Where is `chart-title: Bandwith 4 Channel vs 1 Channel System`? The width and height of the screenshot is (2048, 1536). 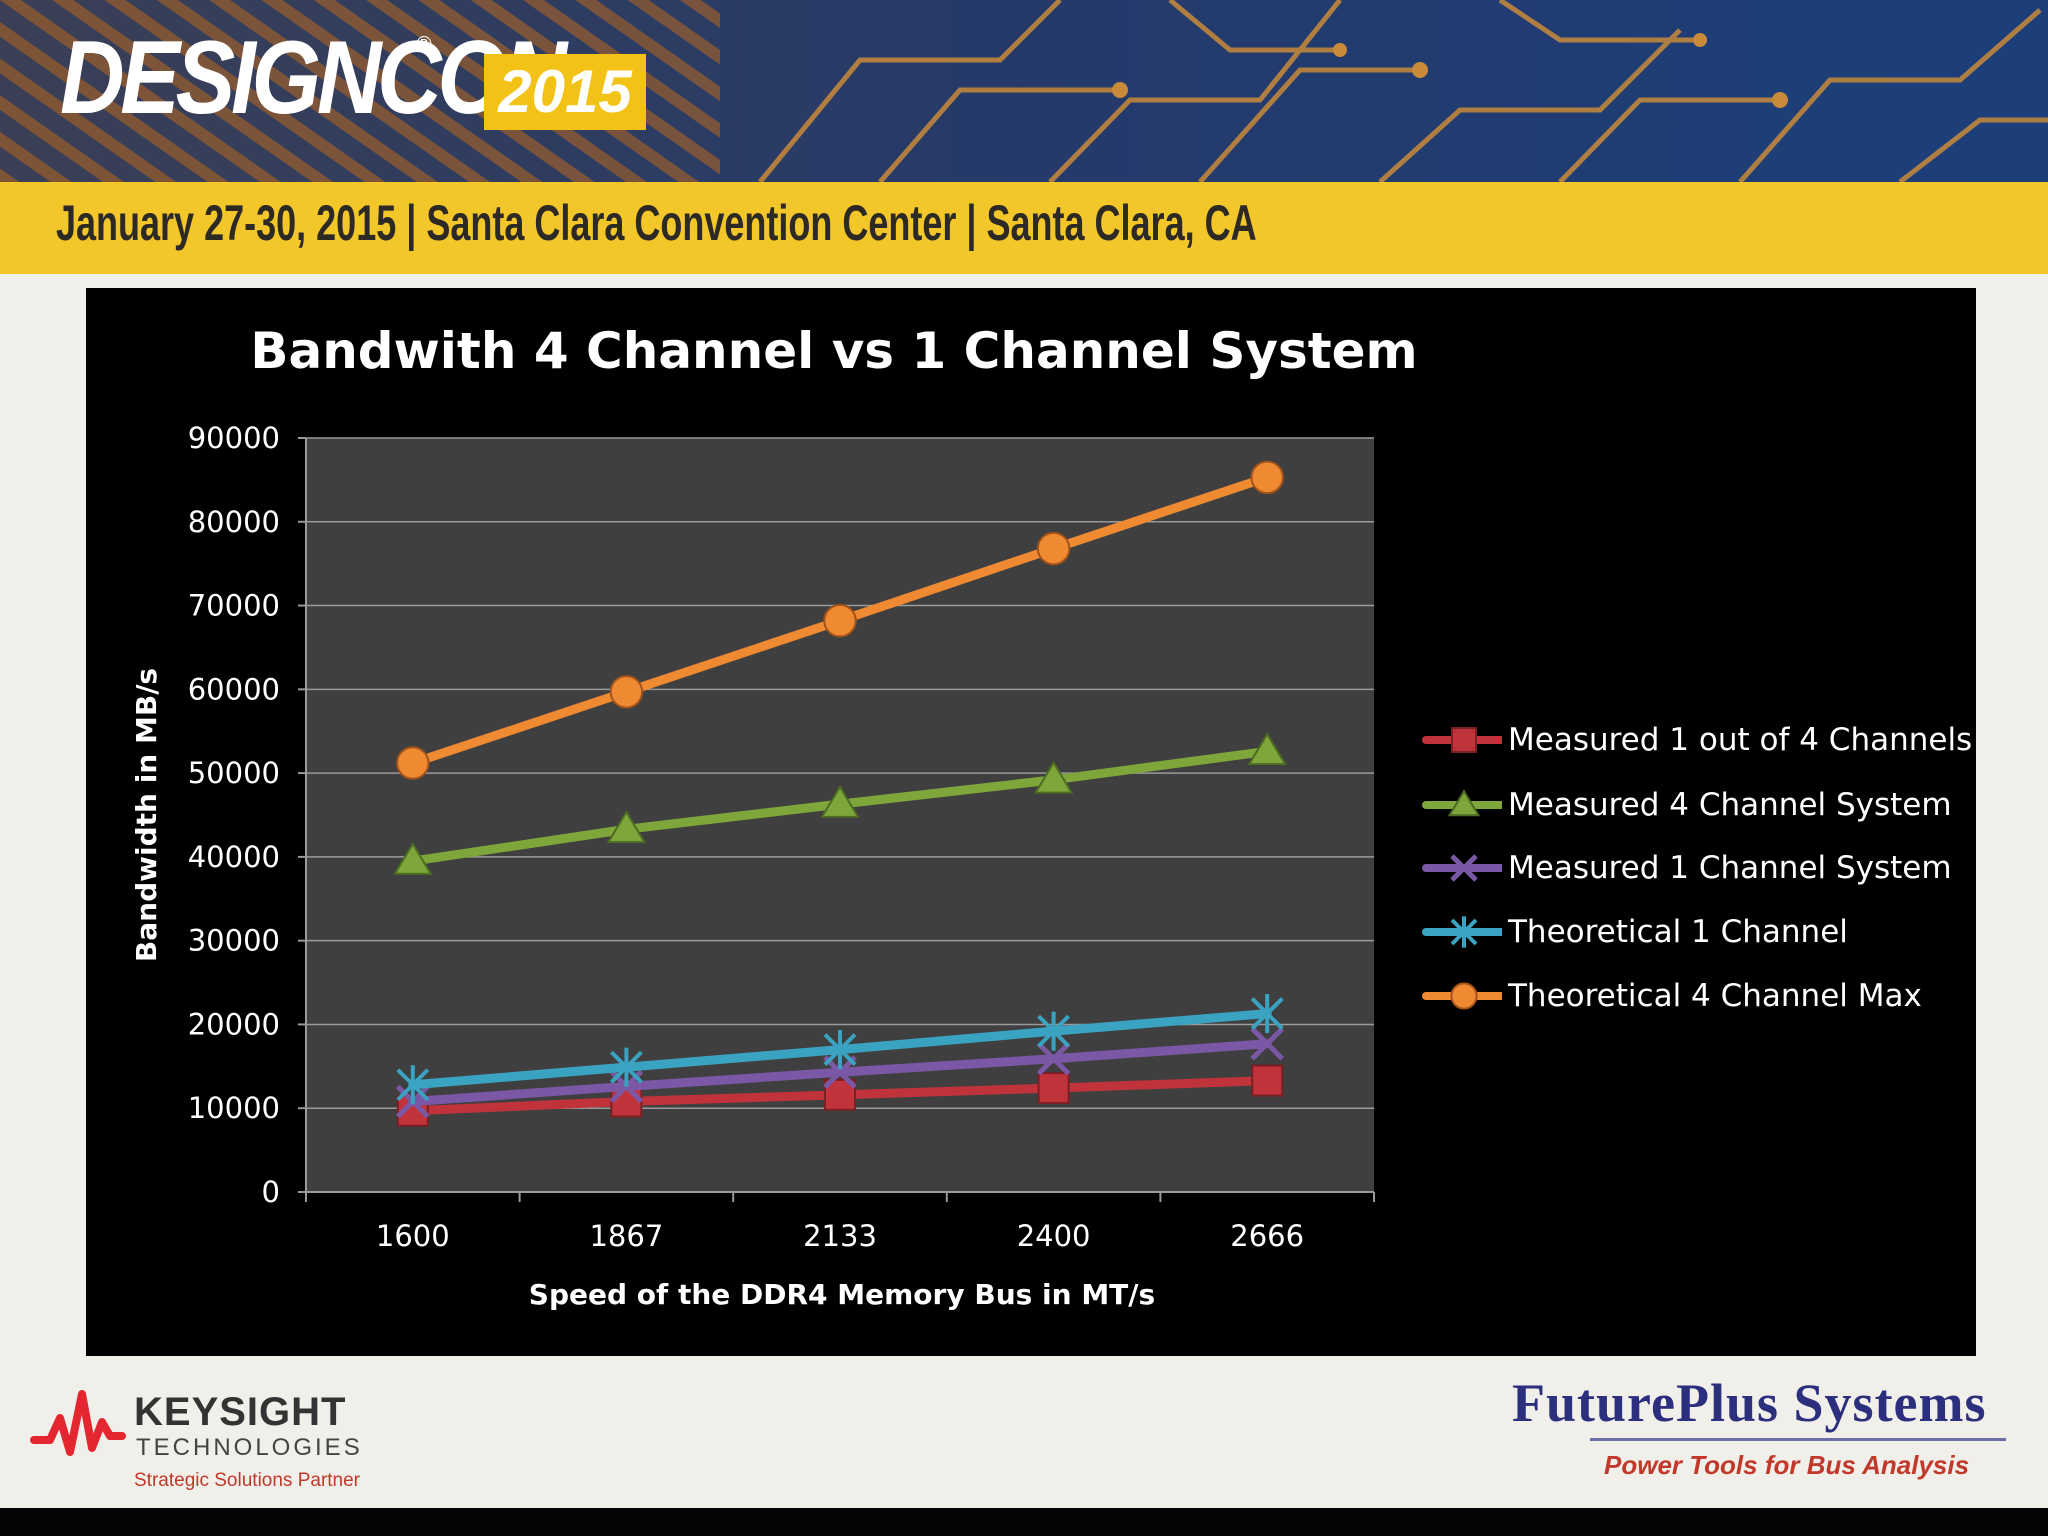 chart-title: Bandwith 4 Channel vs 1 Channel System is located at coordinates (833, 351).